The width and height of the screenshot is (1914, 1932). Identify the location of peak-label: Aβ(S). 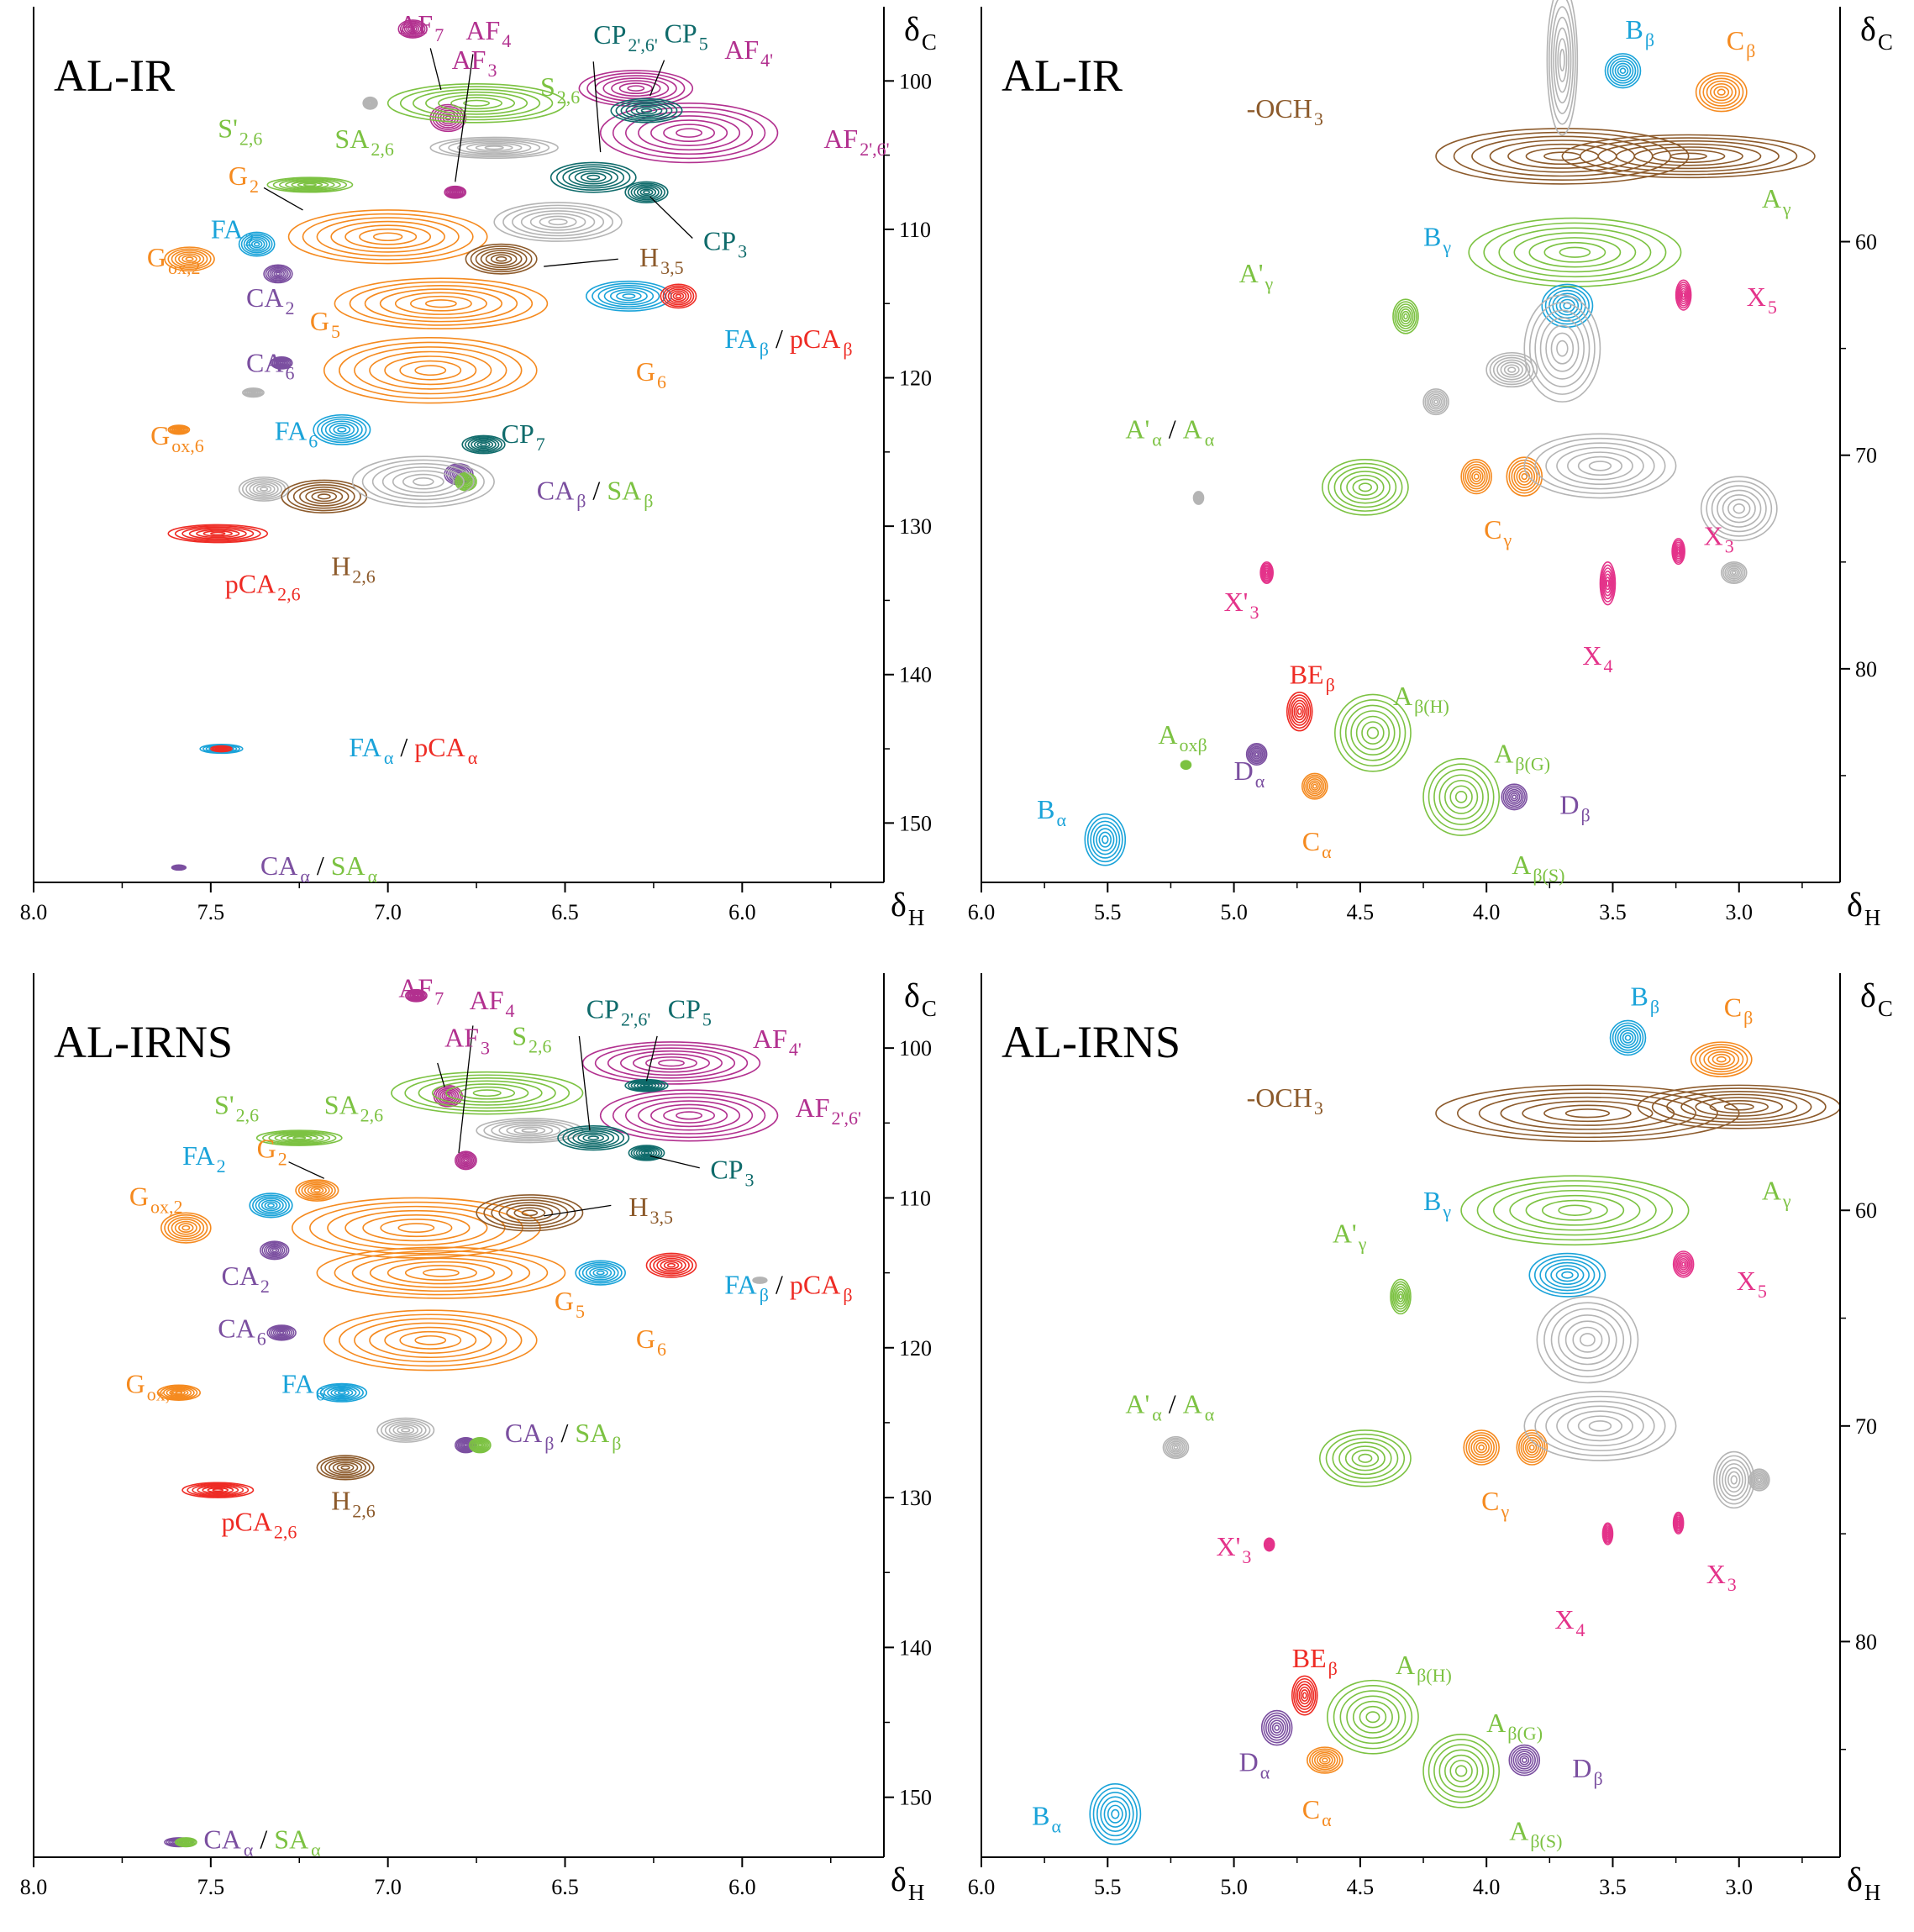
(1535, 1833).